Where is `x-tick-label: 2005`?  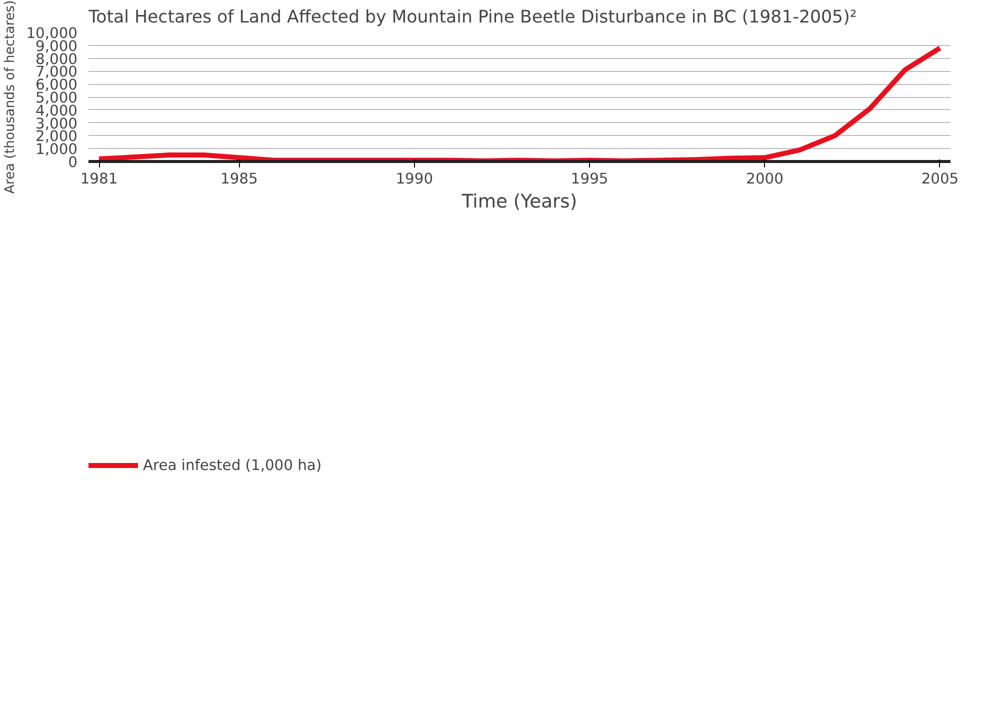
x-tick-label: 2005 is located at coordinates (940, 179).